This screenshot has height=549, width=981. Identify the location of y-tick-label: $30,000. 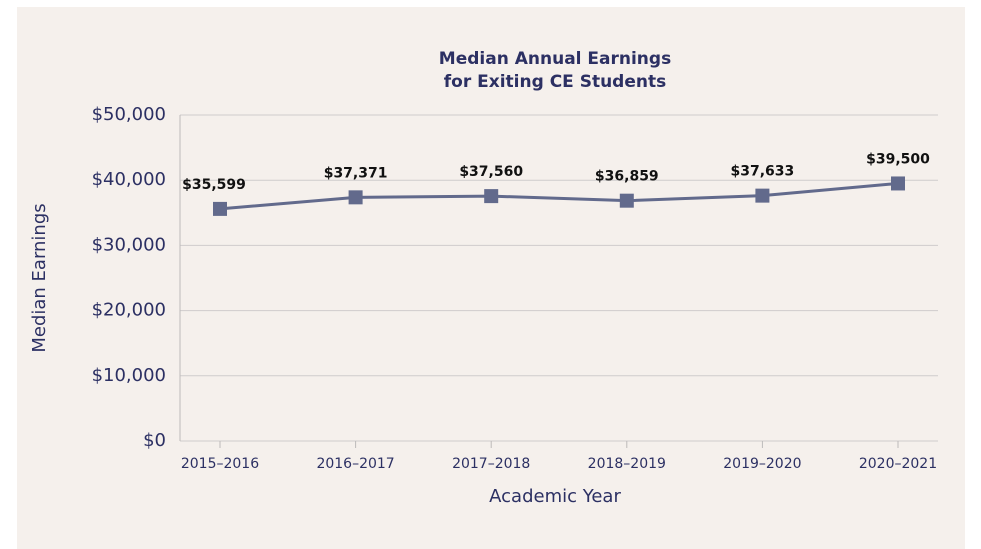
(129, 244).